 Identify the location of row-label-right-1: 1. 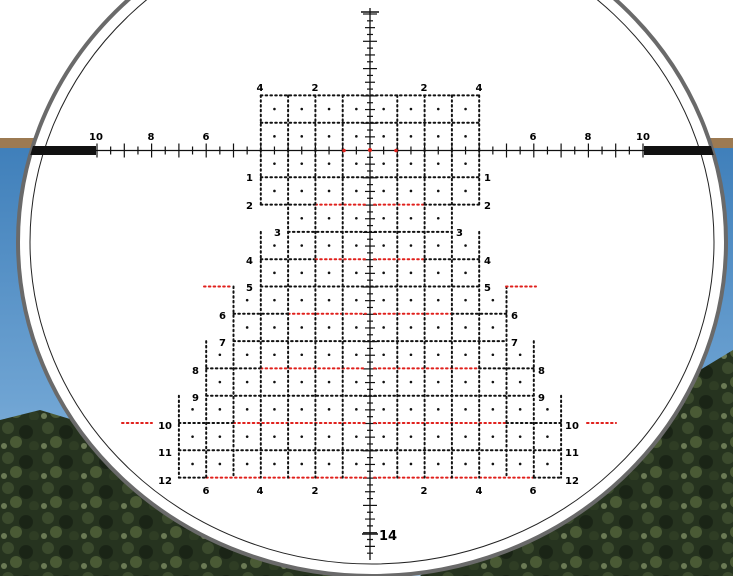
(487, 178).